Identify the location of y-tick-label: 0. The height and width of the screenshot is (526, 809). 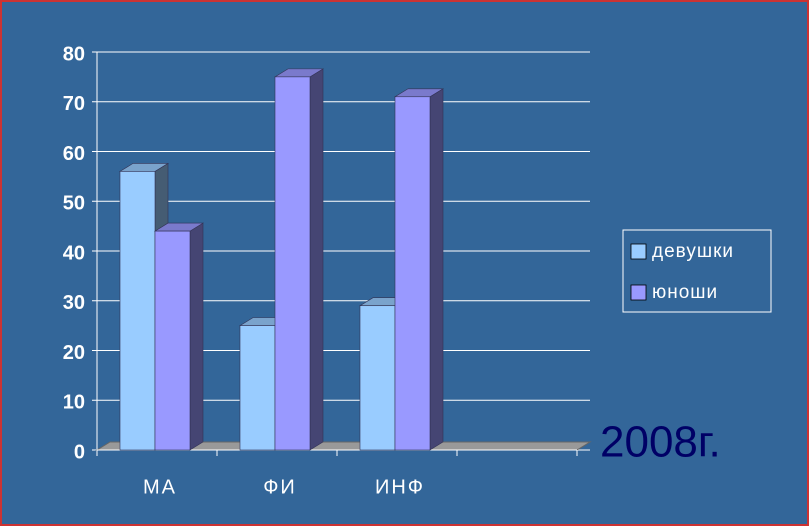
(79, 452).